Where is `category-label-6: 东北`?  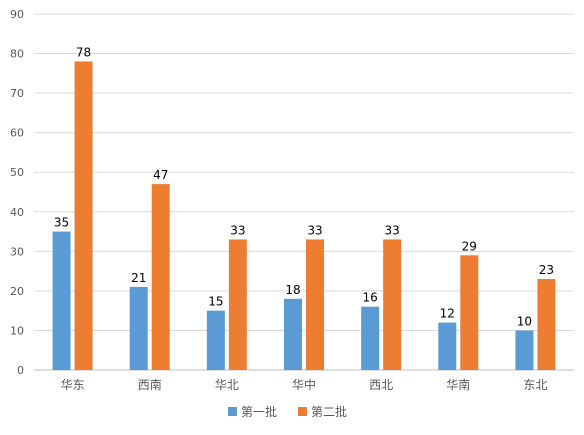
category-label-6: 东北 is located at coordinates (535, 385).